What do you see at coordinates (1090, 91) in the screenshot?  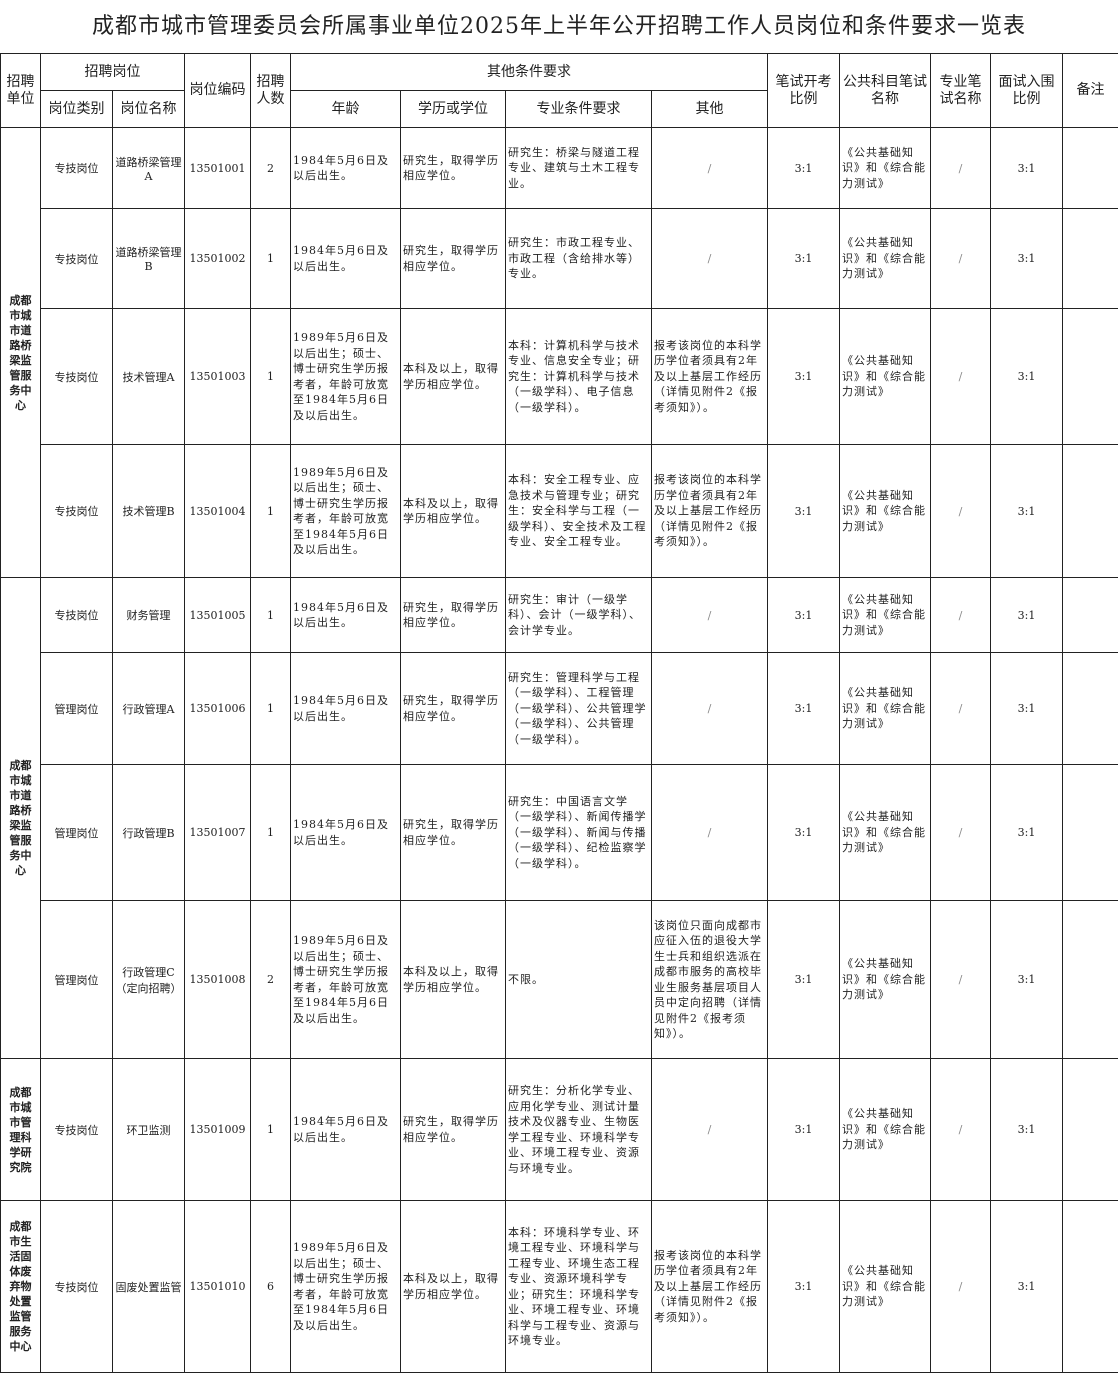 I see `header-remark: 备注` at bounding box center [1090, 91].